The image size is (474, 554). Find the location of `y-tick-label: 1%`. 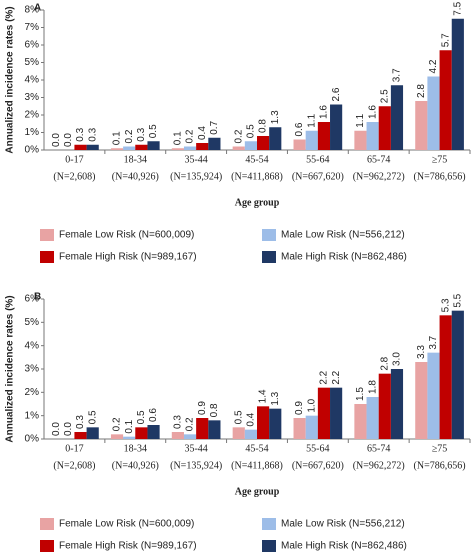

y-tick-label: 1% is located at coordinates (32, 132).